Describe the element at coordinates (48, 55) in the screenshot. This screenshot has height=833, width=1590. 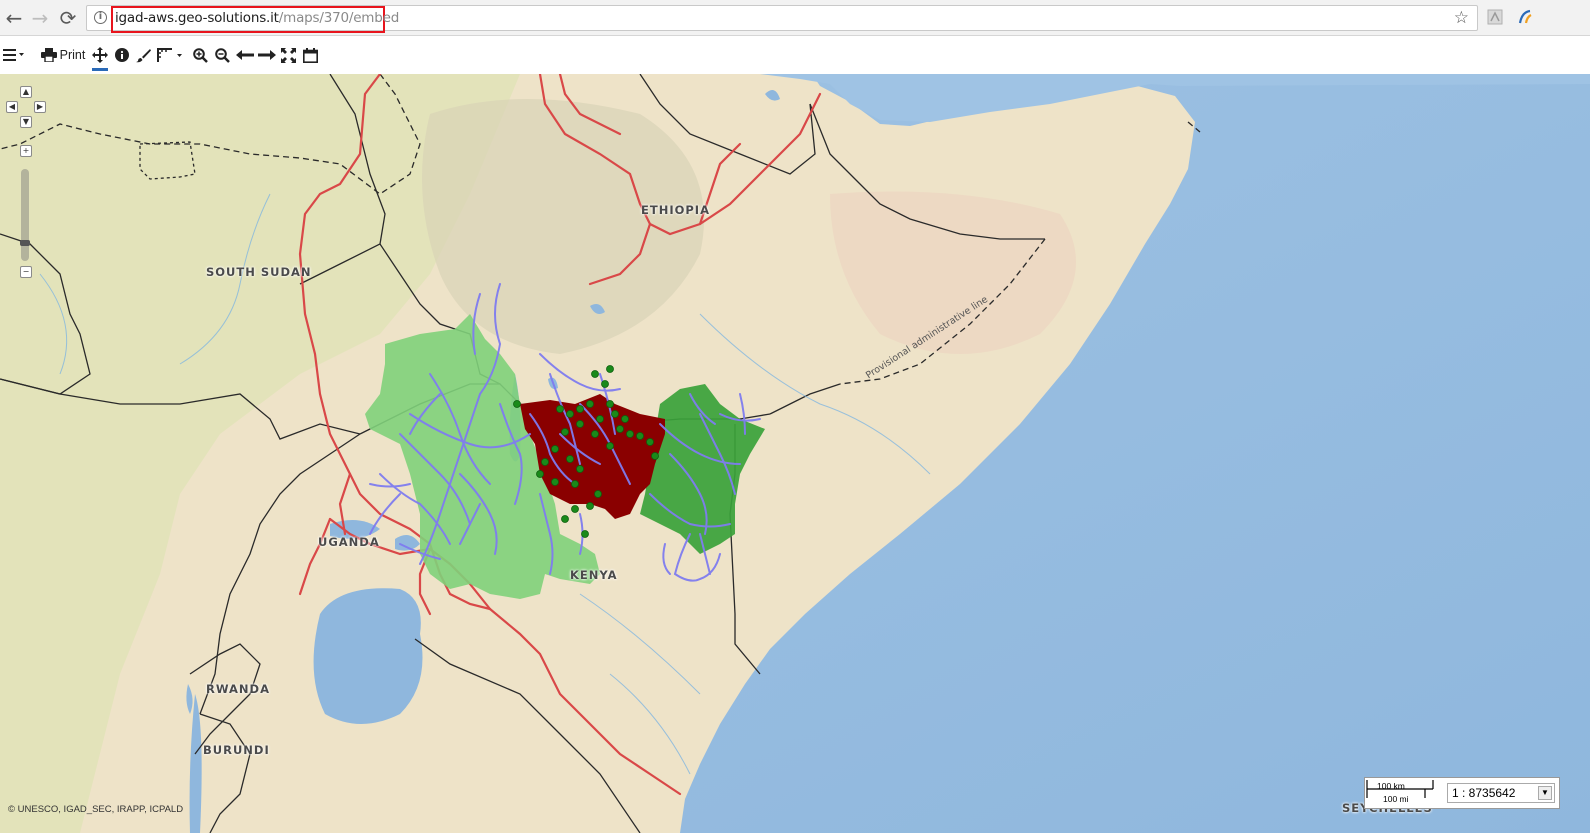
I see `print-icon` at that location.